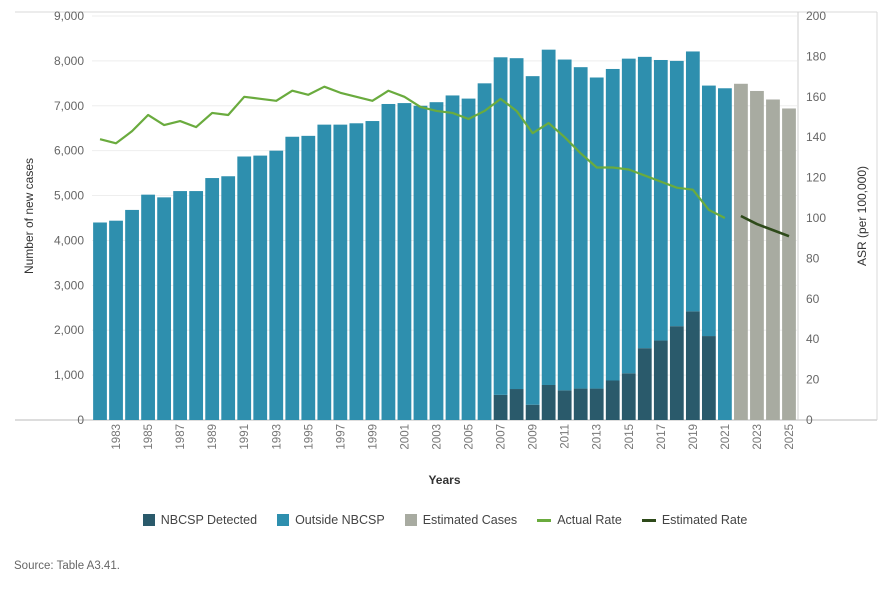 The height and width of the screenshot is (600, 890). Describe the element at coordinates (813, 258) in the screenshot. I see `y-tick-label-right: 80` at that location.